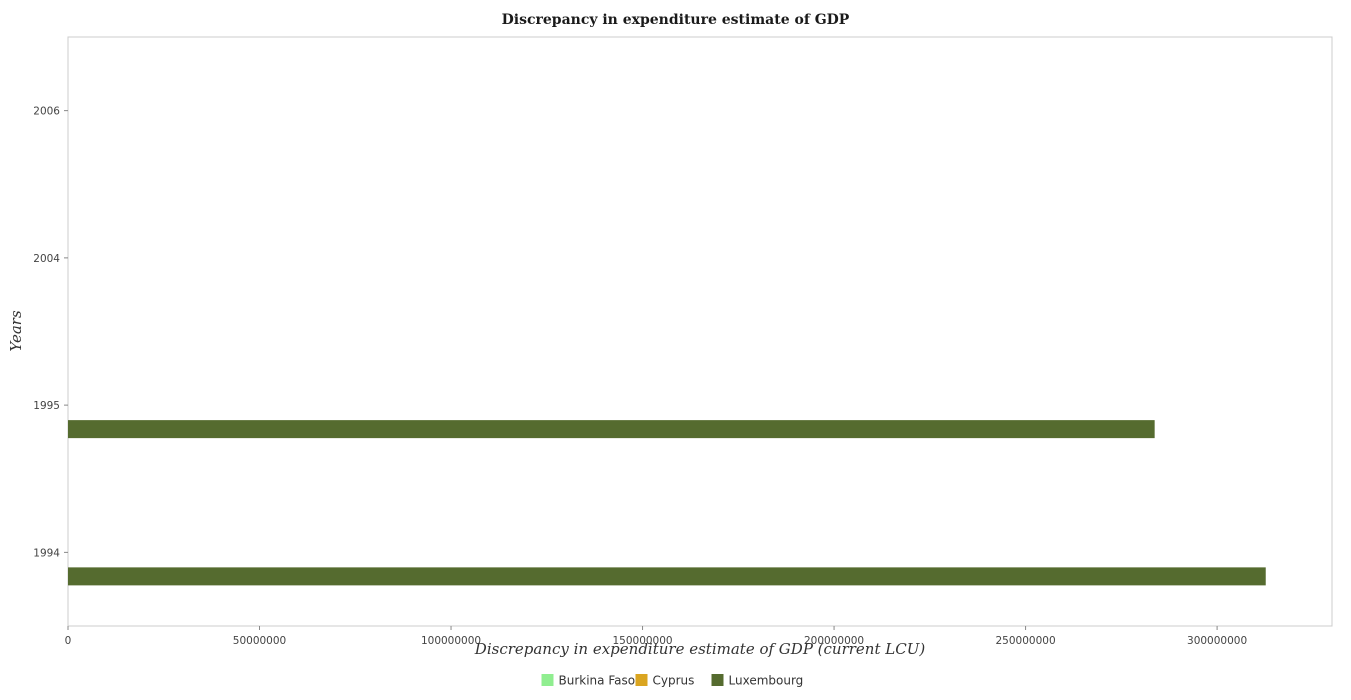 This screenshot has height=700, width=1351. I want to click on x-tick-label: 300000000, so click(1217, 641).